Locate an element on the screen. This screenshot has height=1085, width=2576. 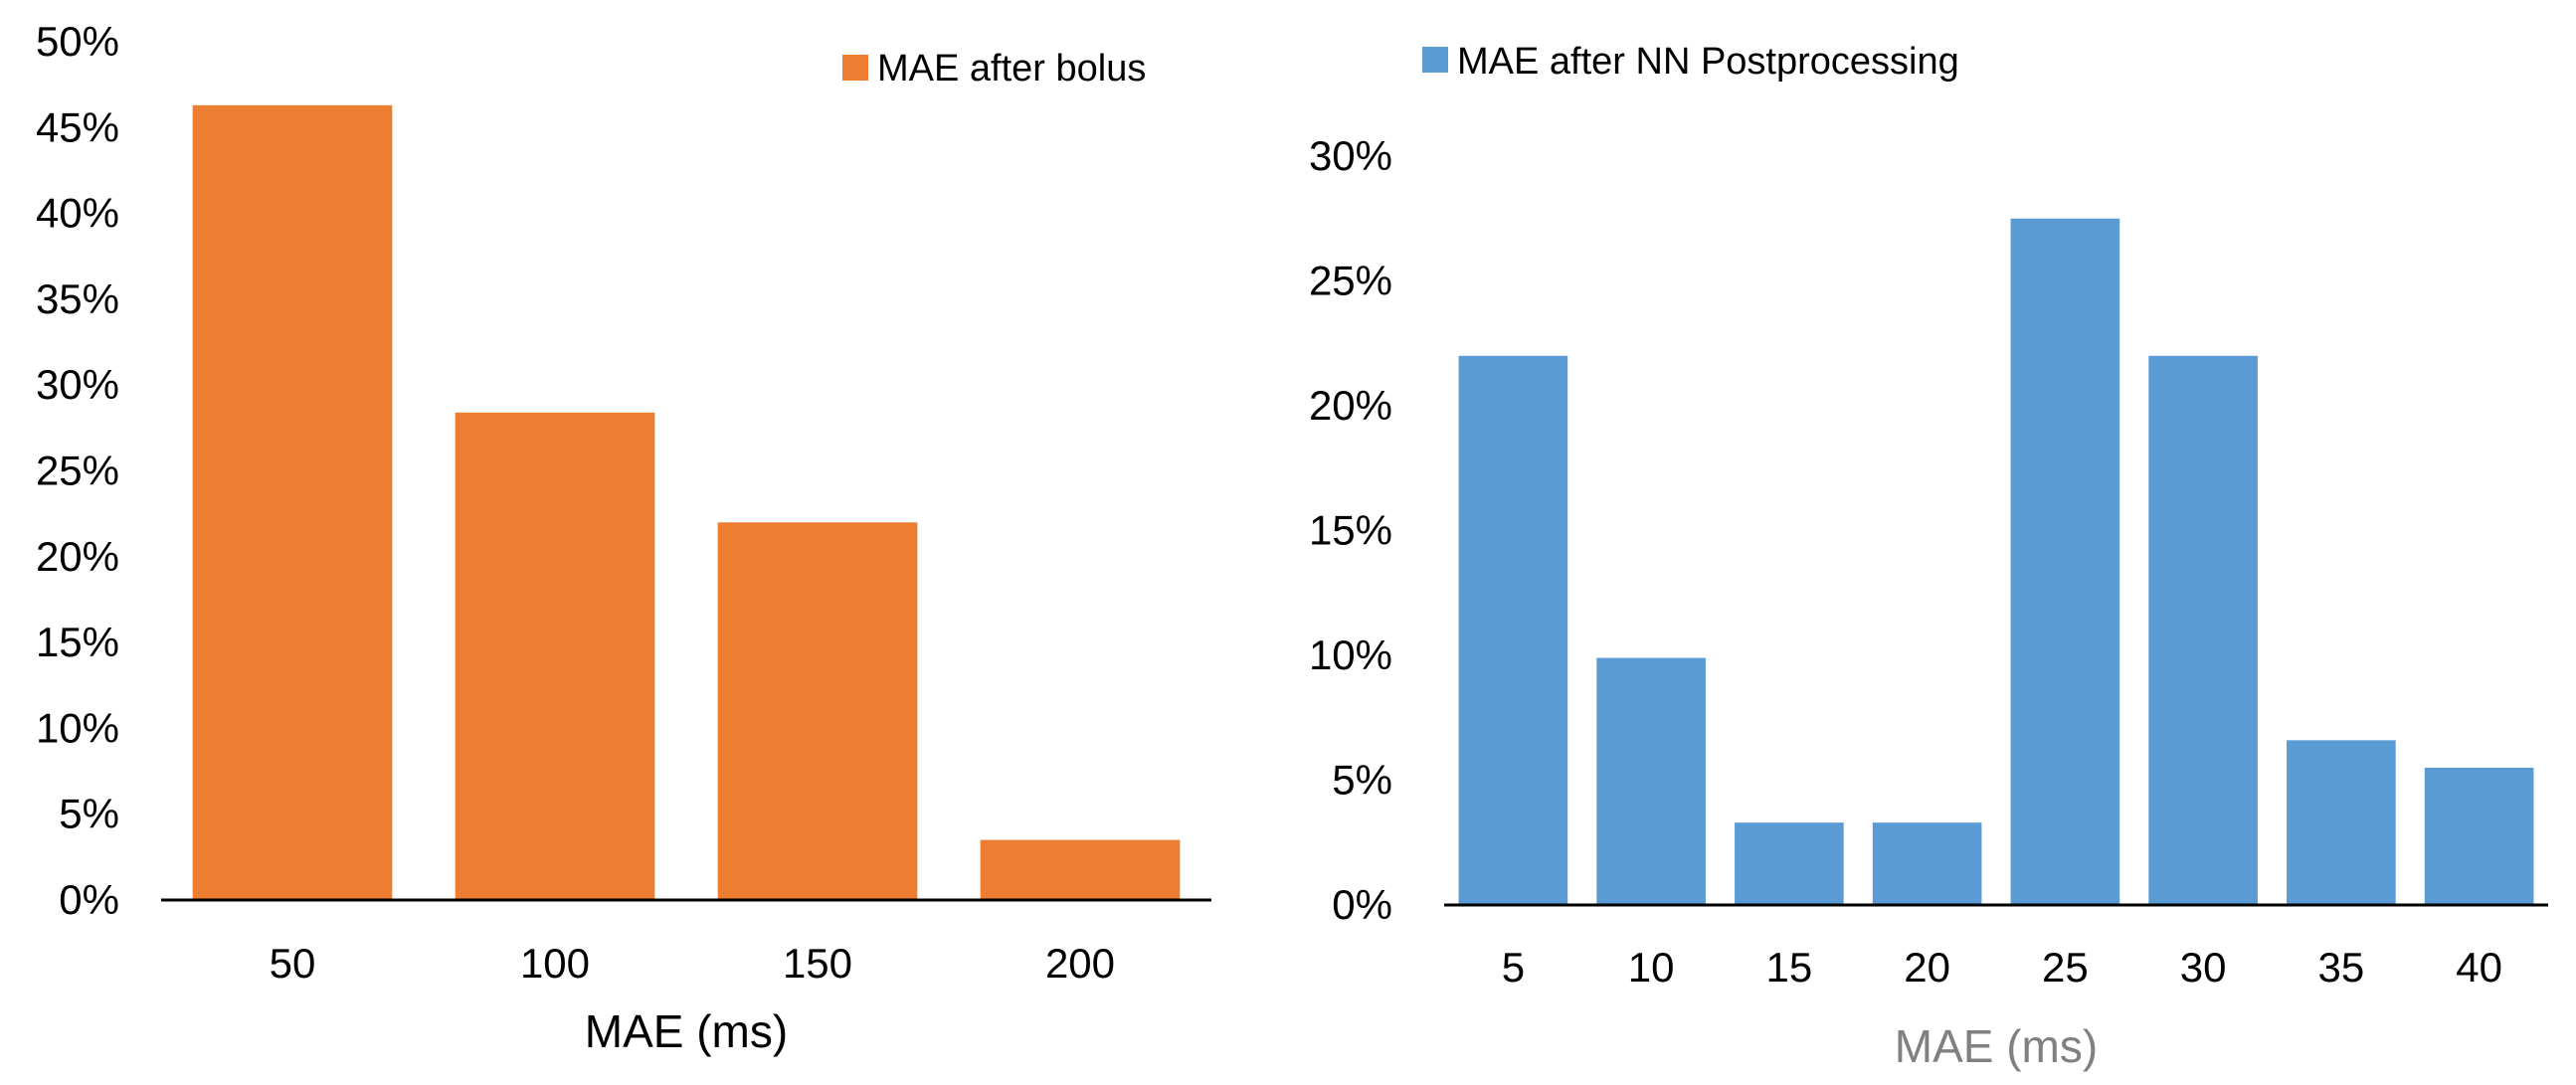
x-tick-label: 40 is located at coordinates (2479, 968).